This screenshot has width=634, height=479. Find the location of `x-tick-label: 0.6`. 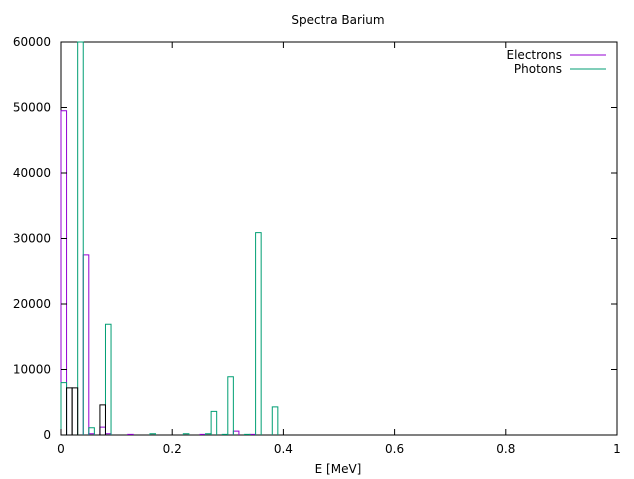

x-tick-label: 0.6 is located at coordinates (394, 449).